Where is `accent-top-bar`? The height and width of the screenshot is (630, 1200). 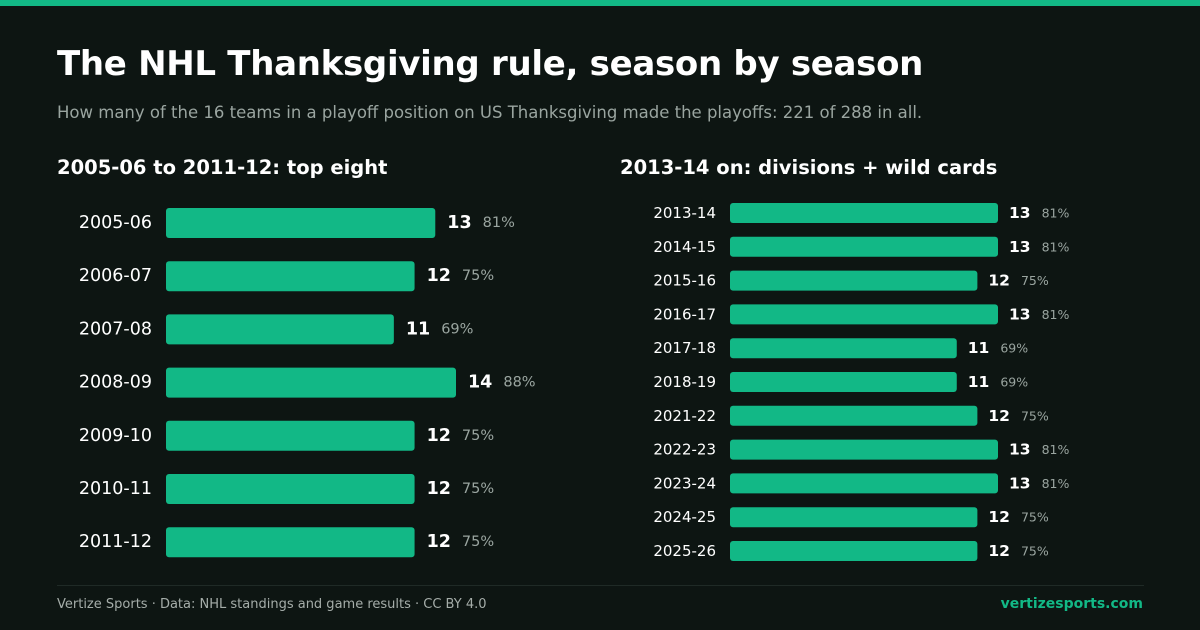 accent-top-bar is located at coordinates (600, 3).